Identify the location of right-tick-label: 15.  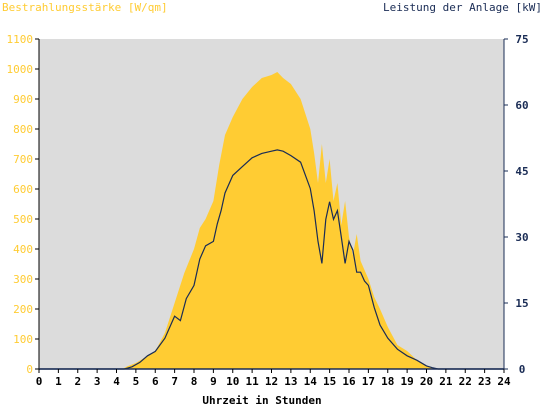
(521, 303).